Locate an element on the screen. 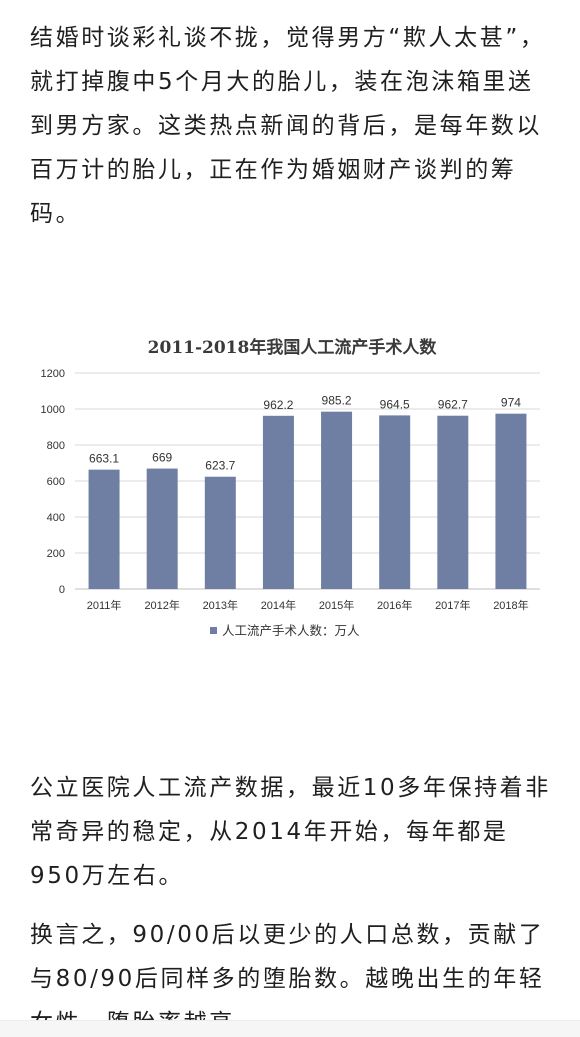  bottom-fade is located at coordinates (290, 1028).